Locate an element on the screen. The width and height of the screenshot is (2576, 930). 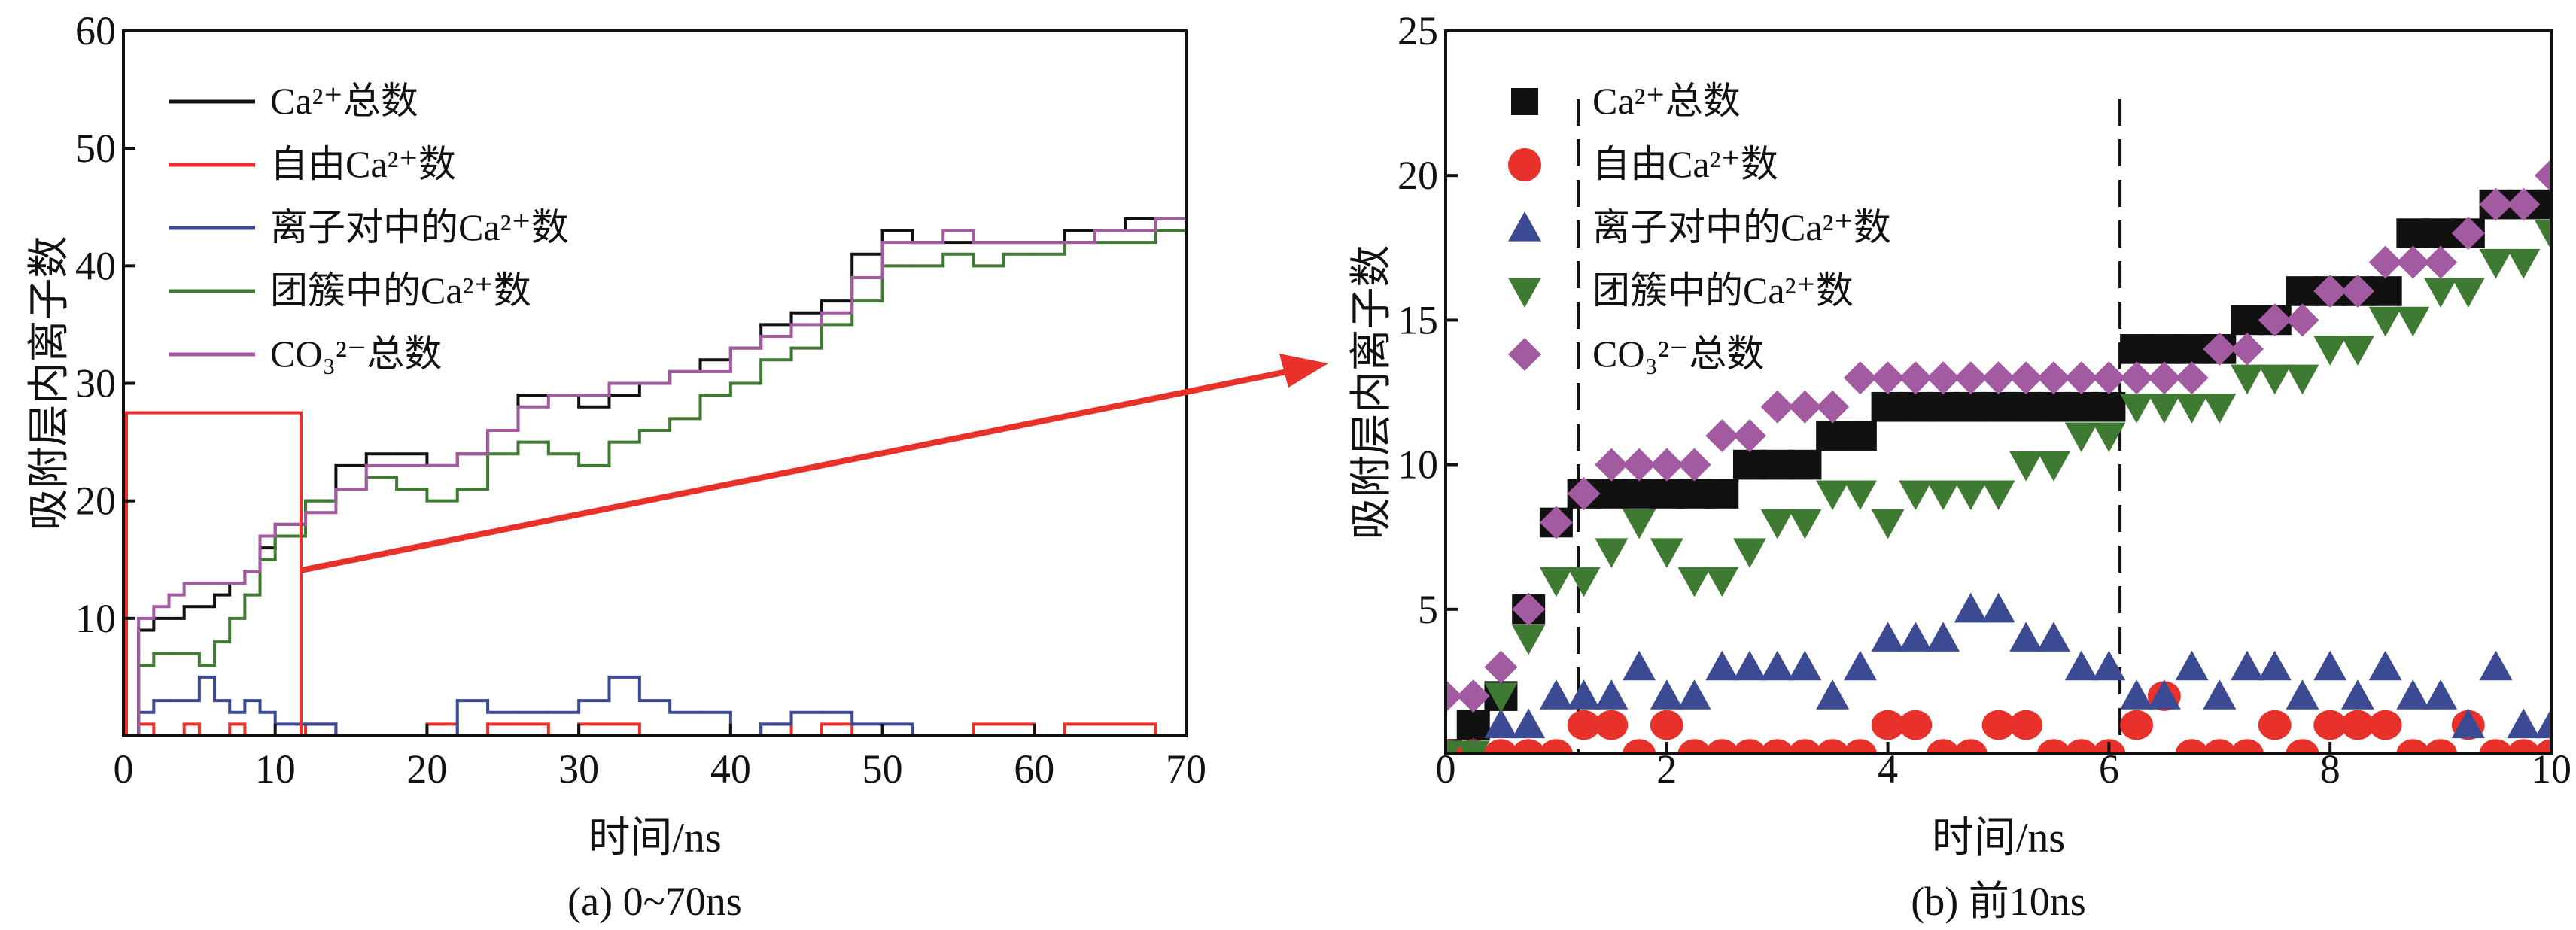
legend-diamond-marker is located at coordinates (1524, 355).